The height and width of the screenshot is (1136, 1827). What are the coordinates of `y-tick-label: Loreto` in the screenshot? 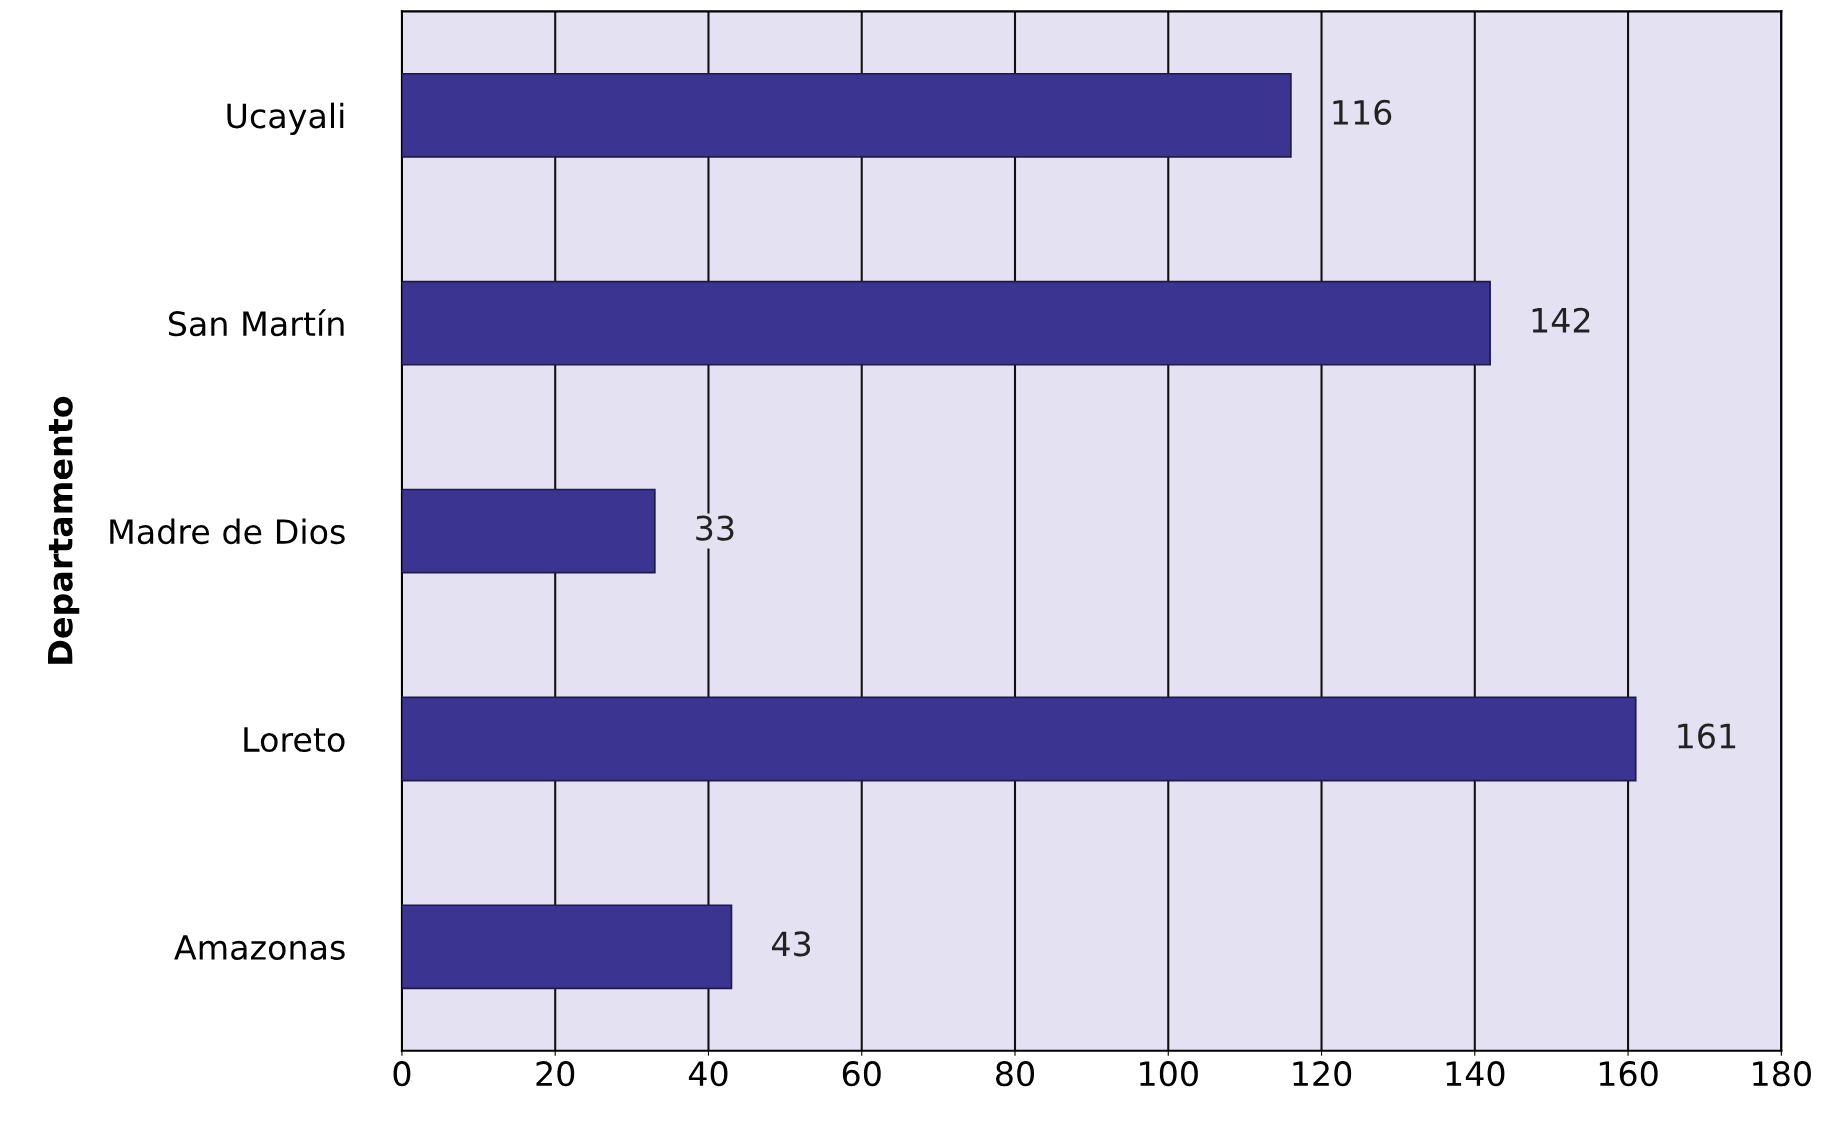 It's located at (294, 740).